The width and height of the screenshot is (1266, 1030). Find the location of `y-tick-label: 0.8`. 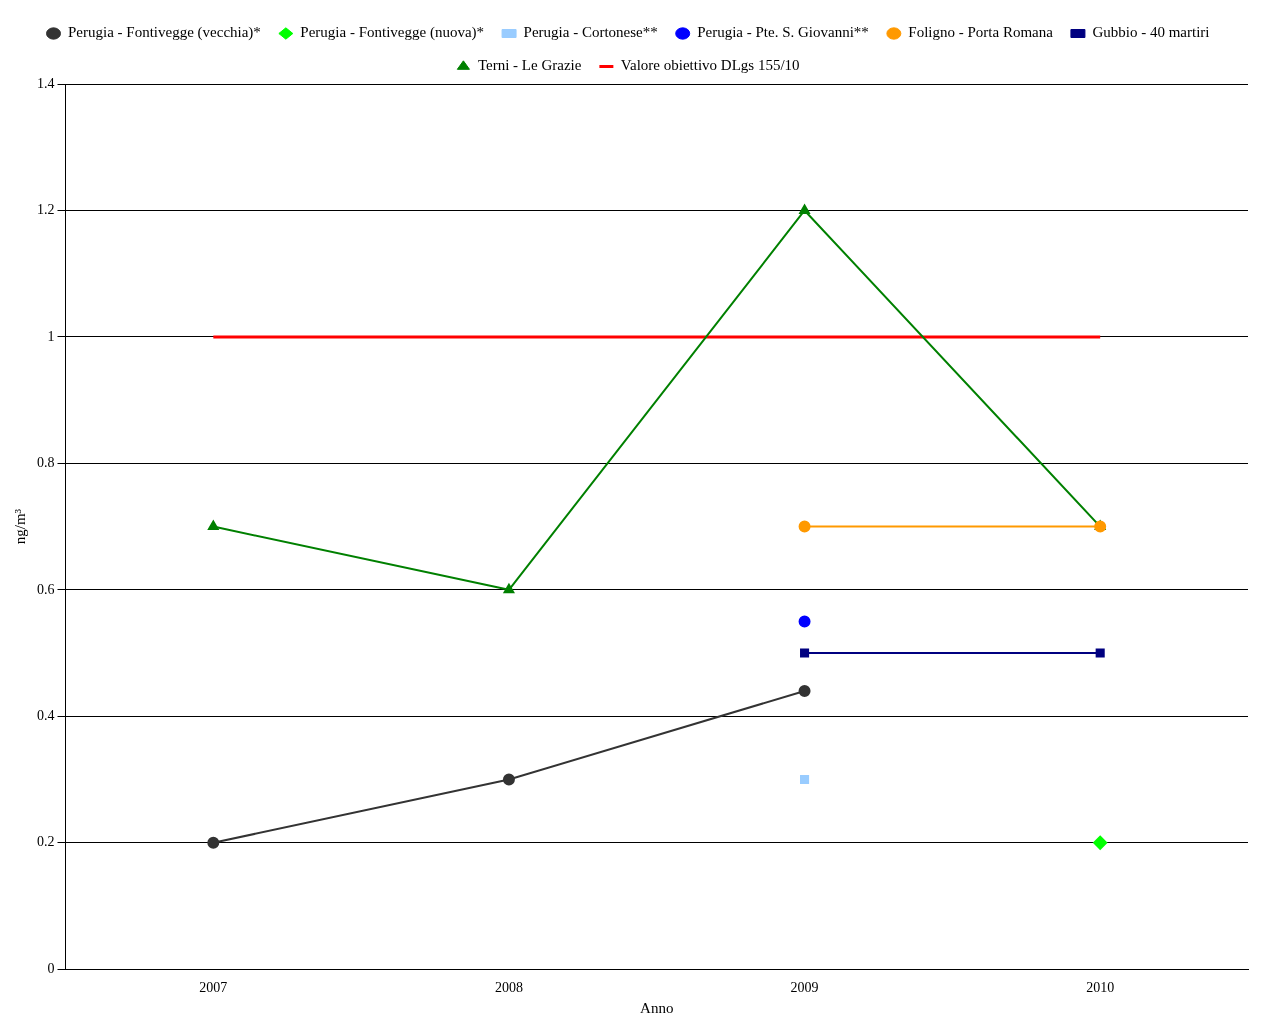

y-tick-label: 0.8 is located at coordinates (46, 463).